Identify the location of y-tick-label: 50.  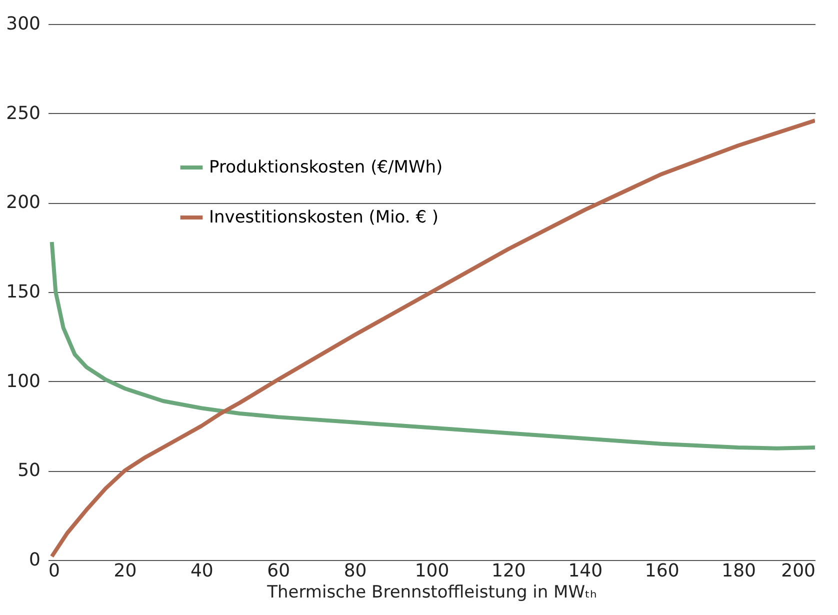
(29, 471).